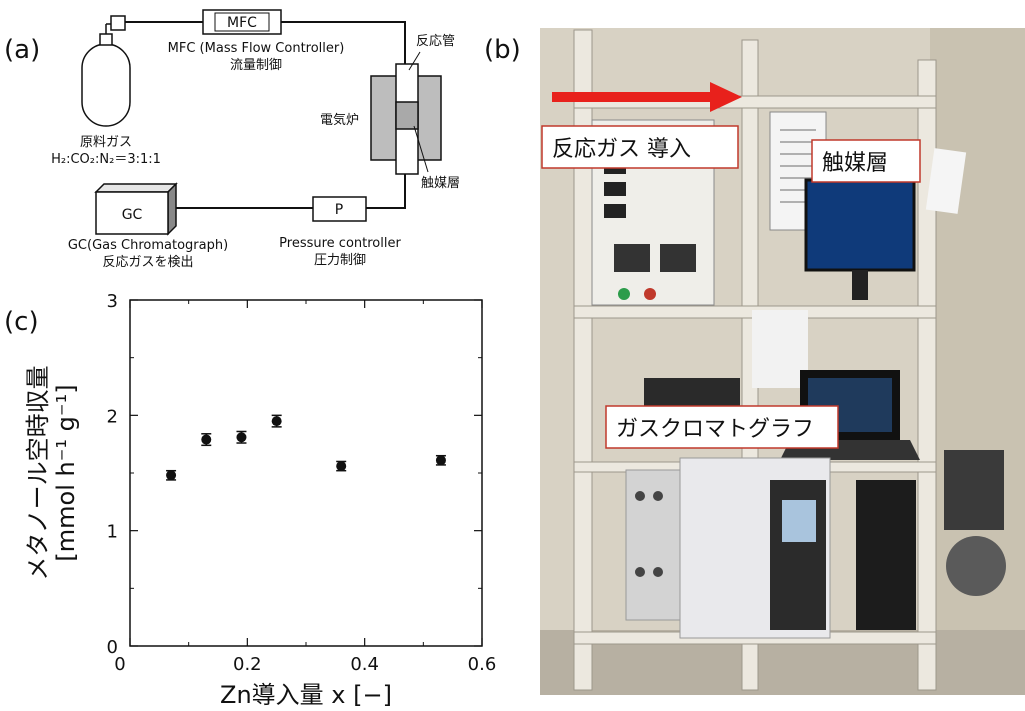 The image size is (1025, 711). What do you see at coordinates (482, 664) in the screenshot?
I see `x-tick-label: 0.6` at bounding box center [482, 664].